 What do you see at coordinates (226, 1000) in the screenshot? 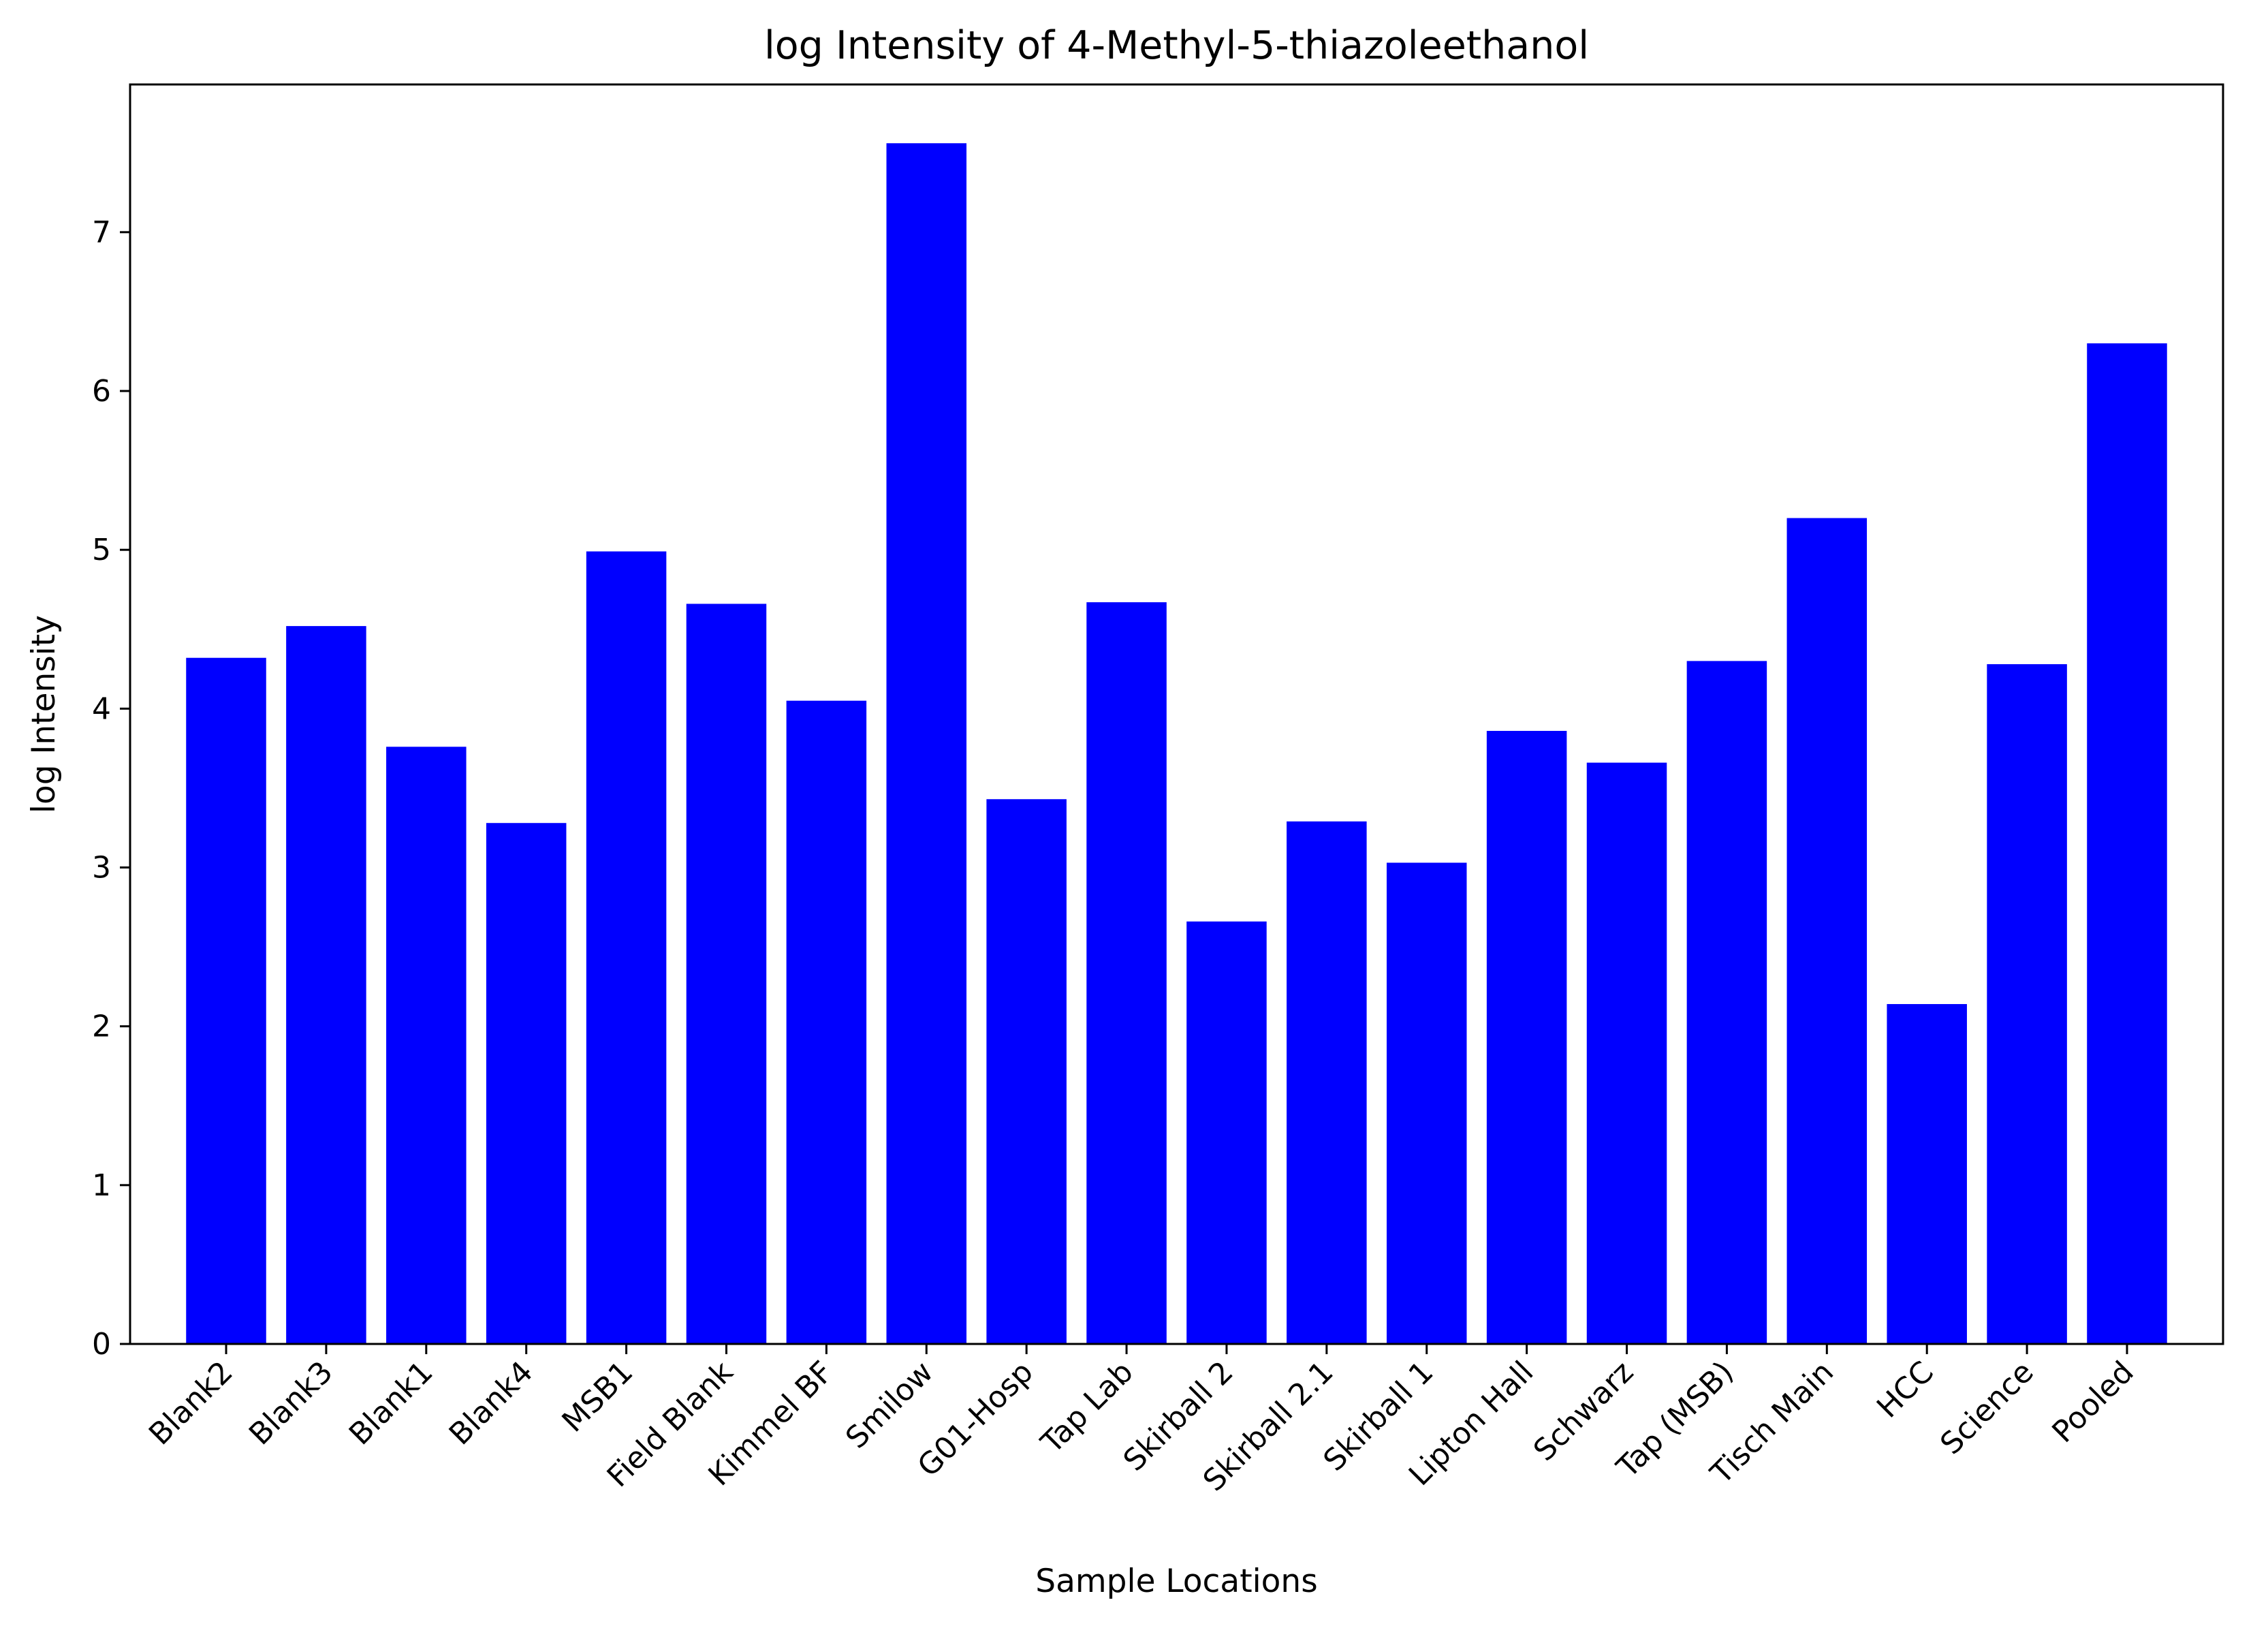
I see `bar-blank2` at bounding box center [226, 1000].